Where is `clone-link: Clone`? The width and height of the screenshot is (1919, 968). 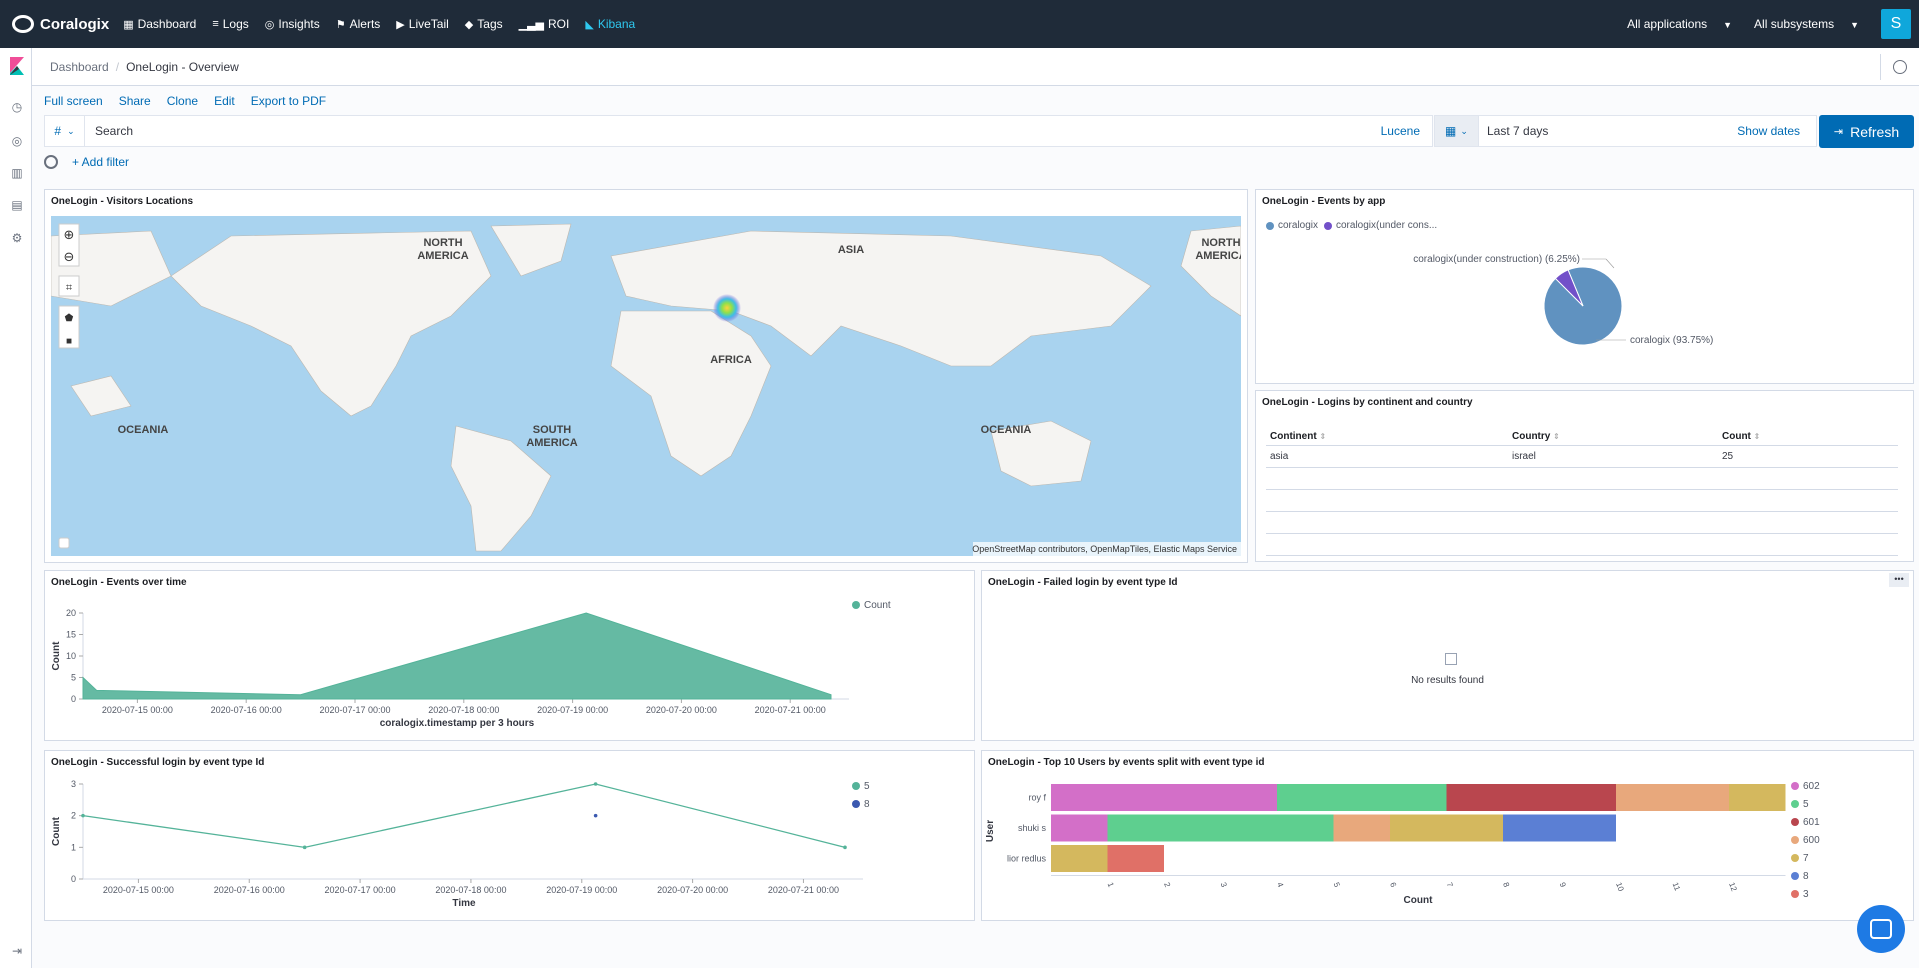
clone-link: Clone is located at coordinates (182, 101).